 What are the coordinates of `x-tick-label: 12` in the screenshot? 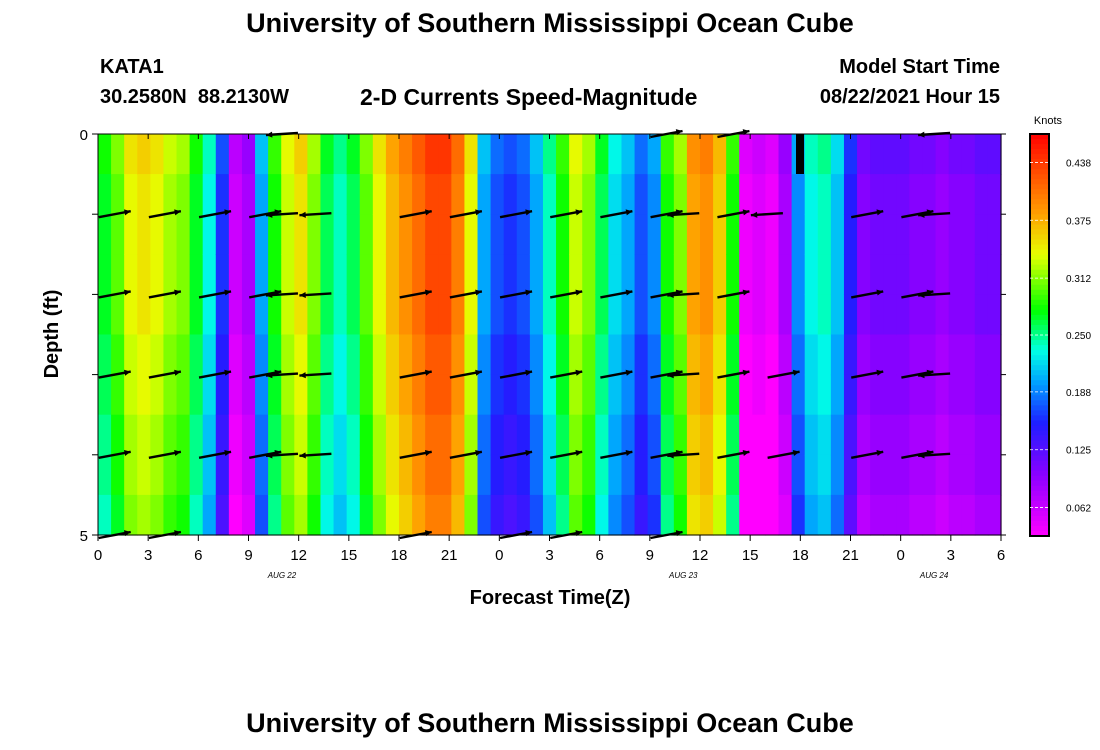 It's located at (298, 555).